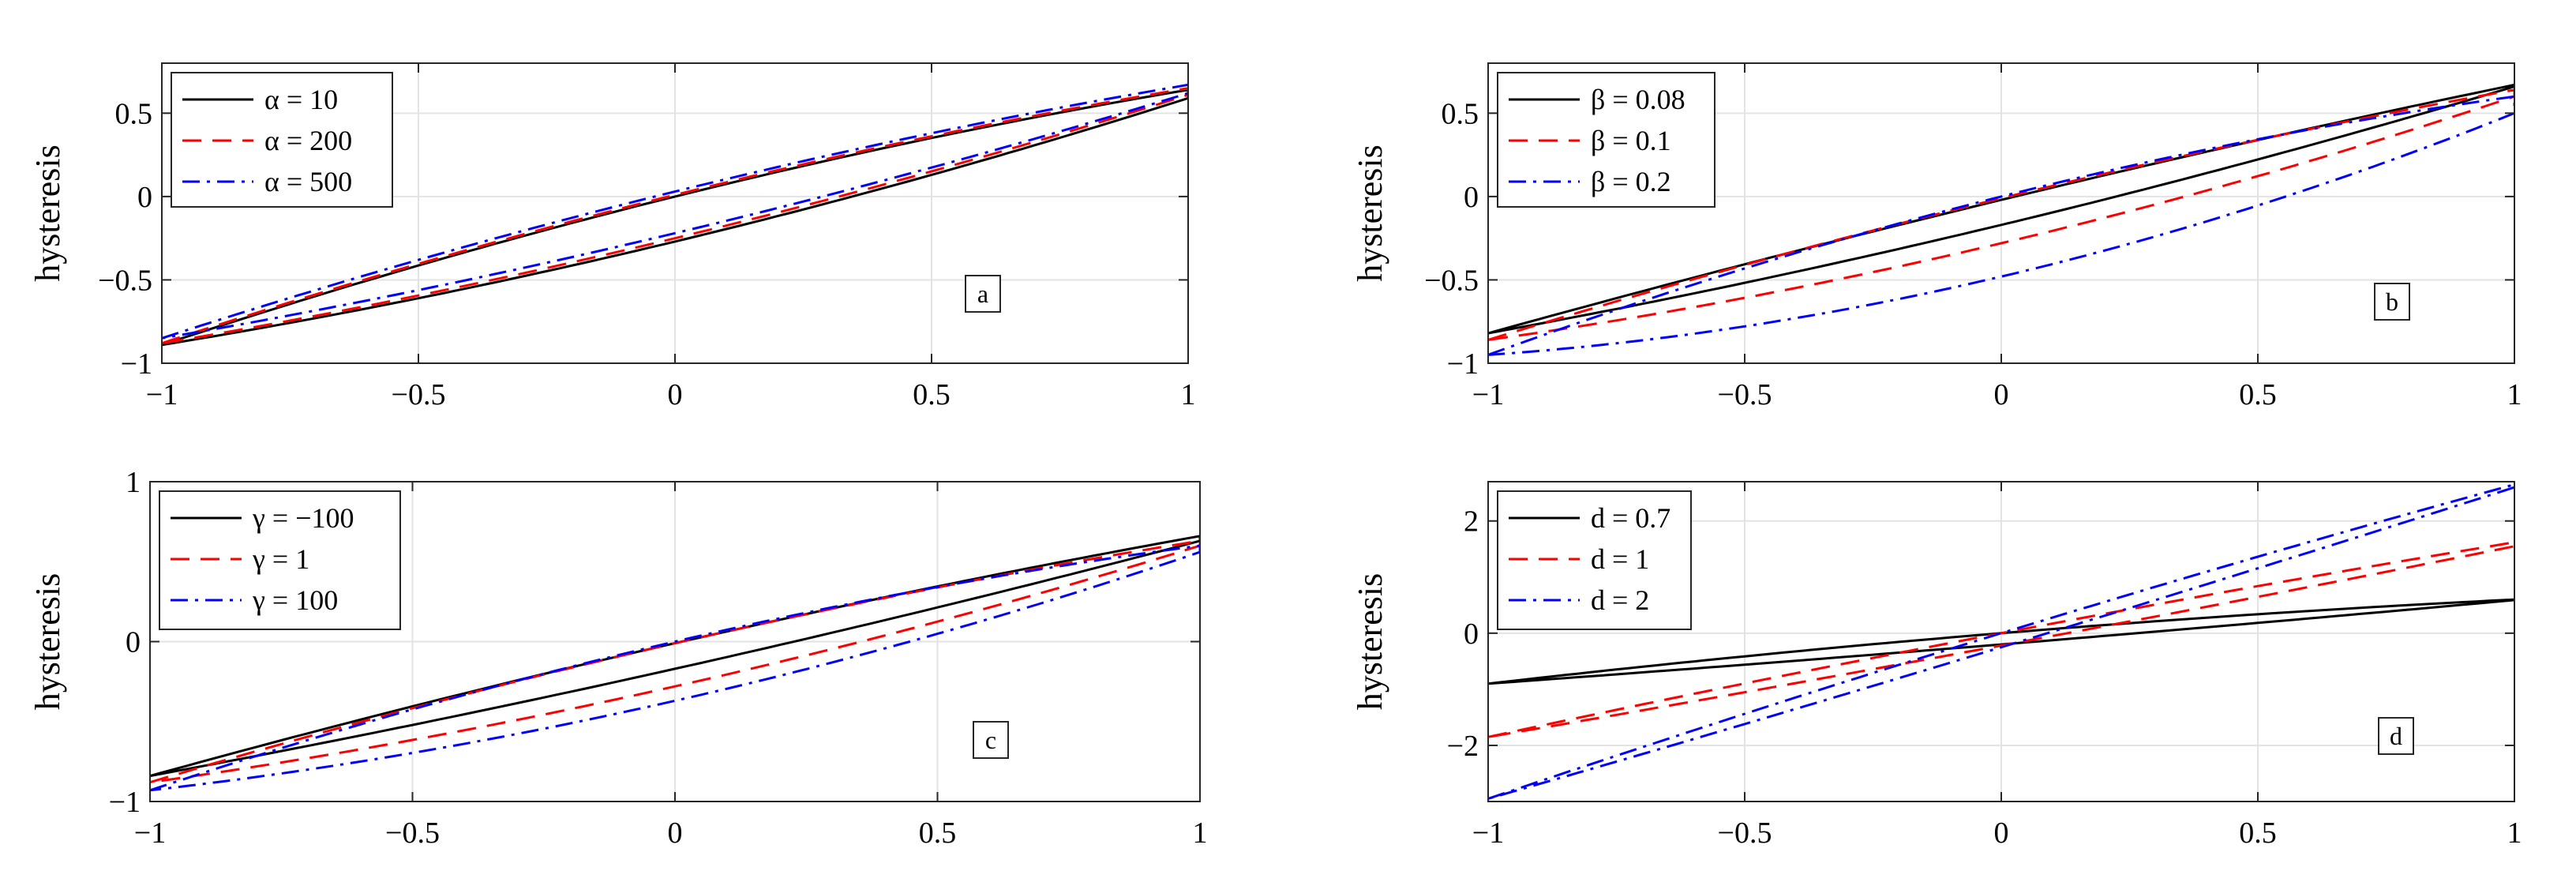  What do you see at coordinates (295, 600) in the screenshot?
I see `legend-label: γ = 100` at bounding box center [295, 600].